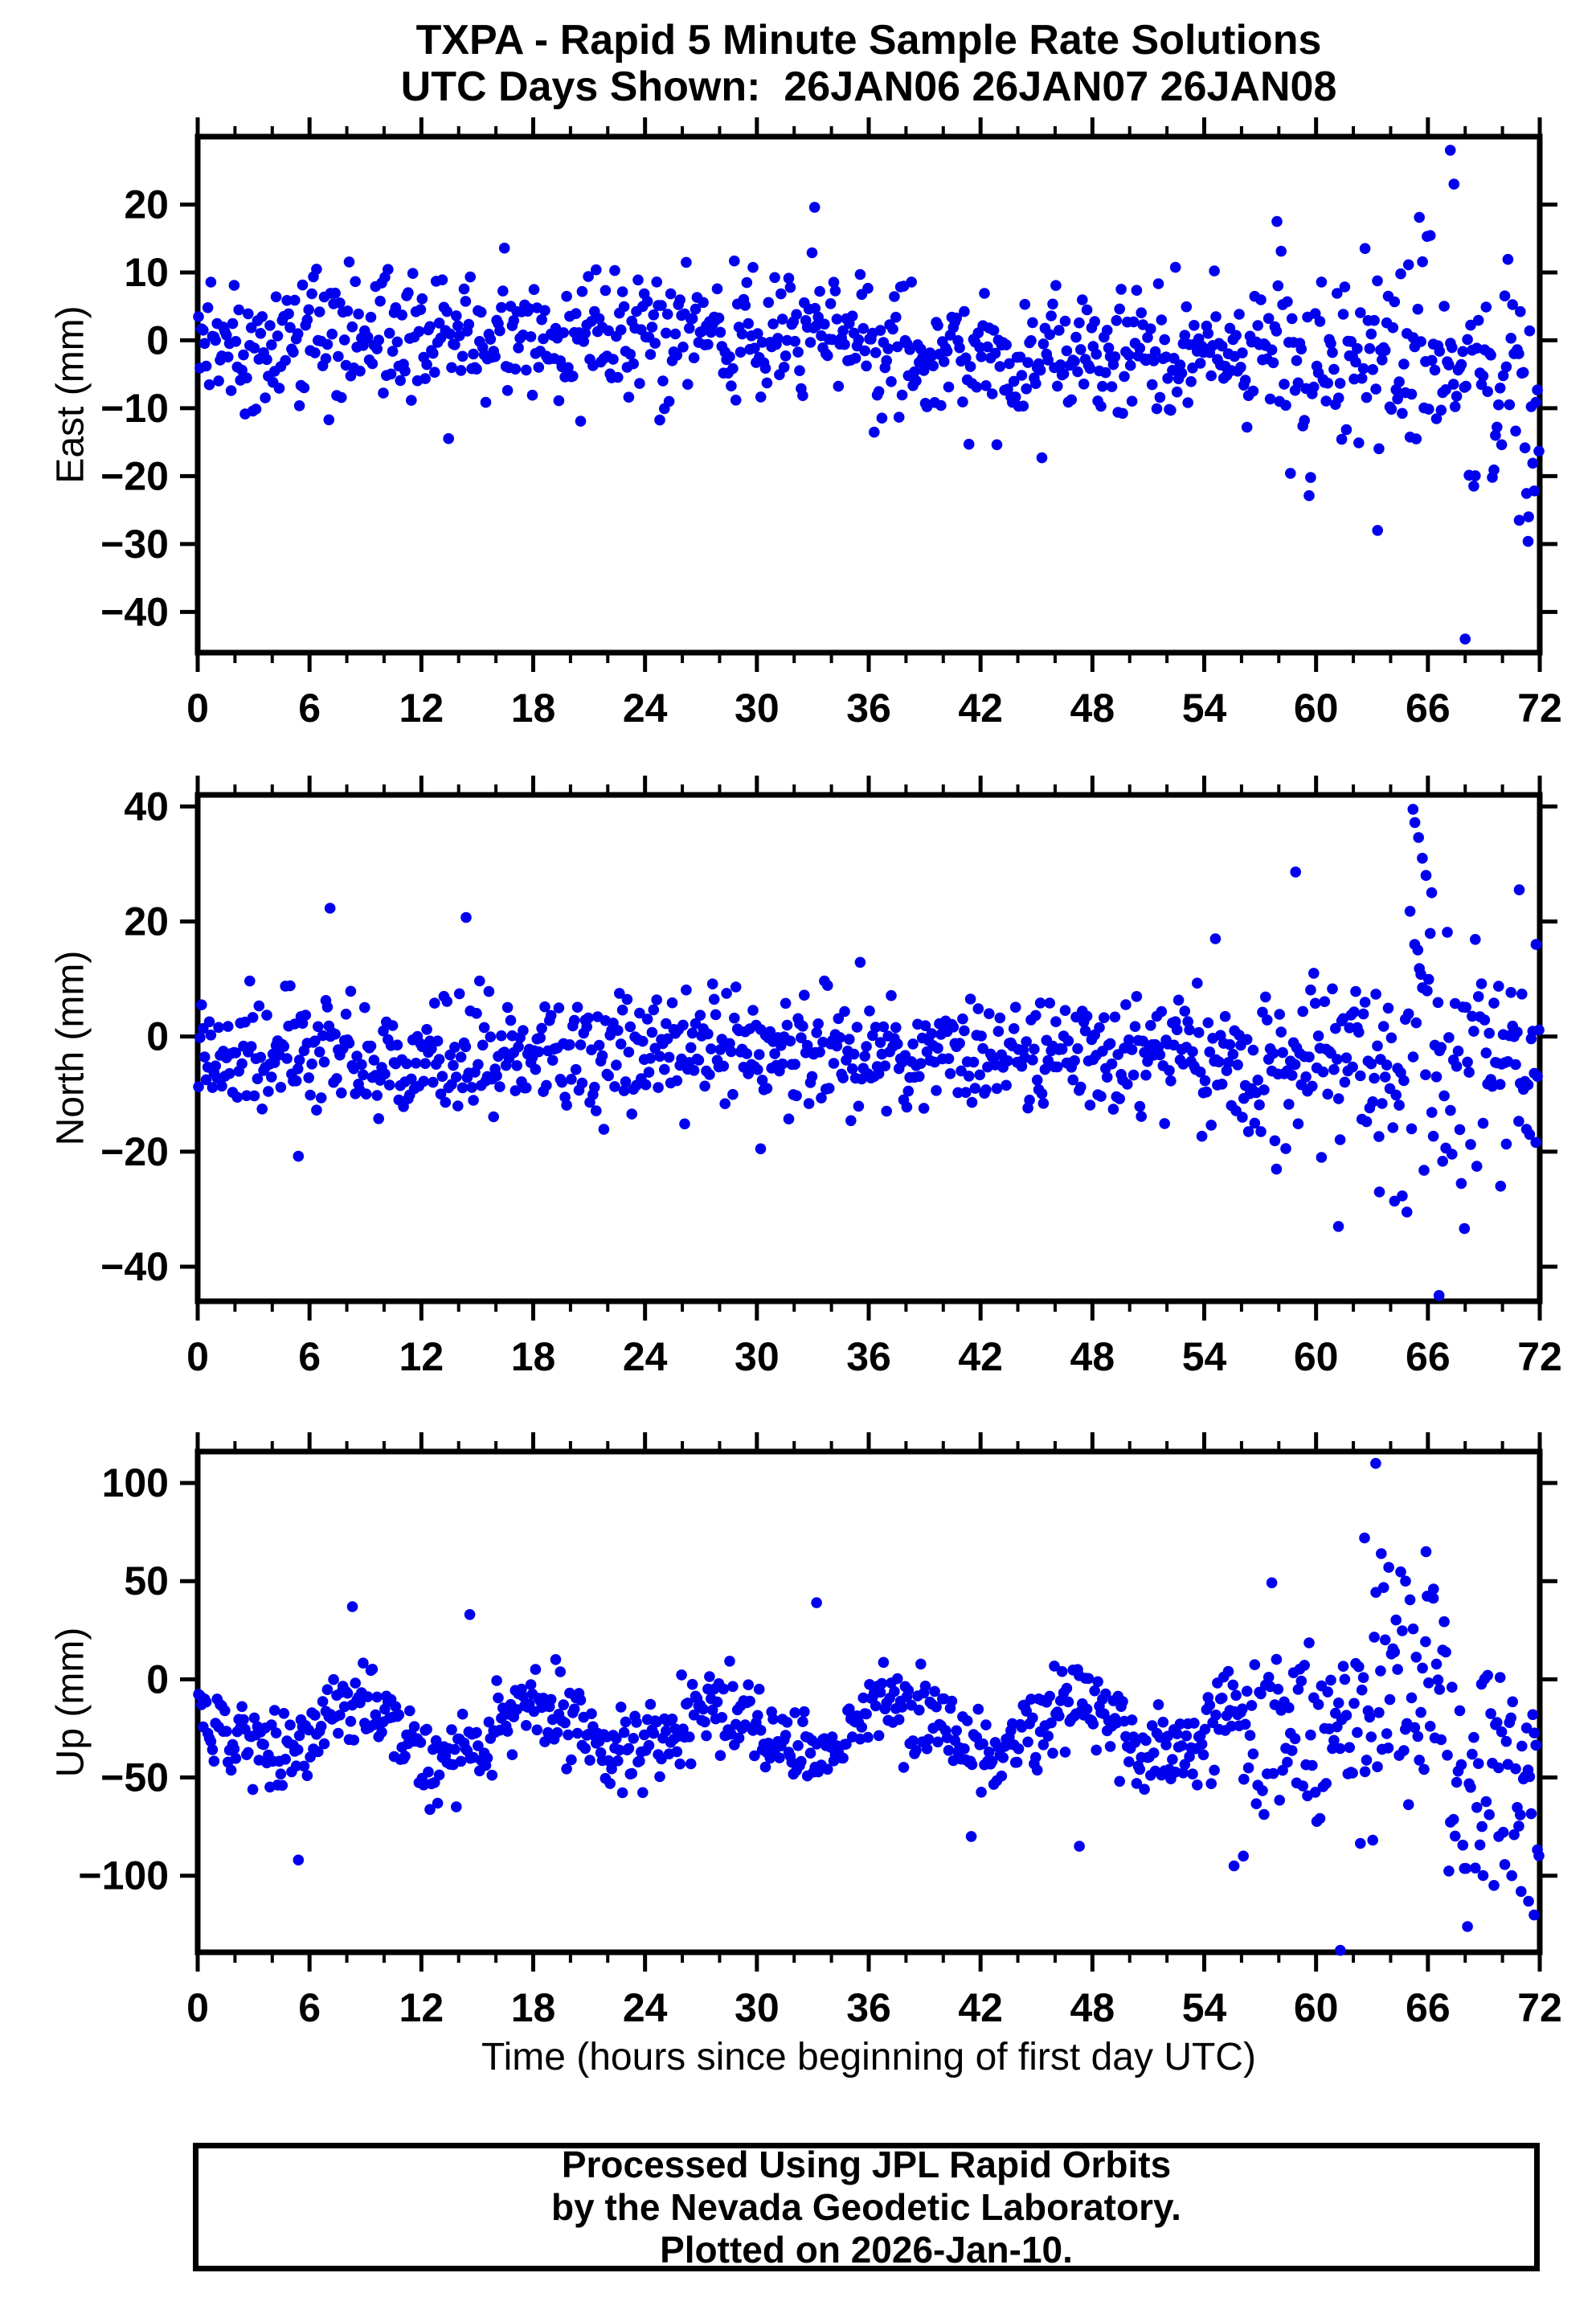 The width and height of the screenshot is (1596, 2322). I want to click on processing-note-line2: by the Nevada Geodetic Laboratory., so click(866, 2206).